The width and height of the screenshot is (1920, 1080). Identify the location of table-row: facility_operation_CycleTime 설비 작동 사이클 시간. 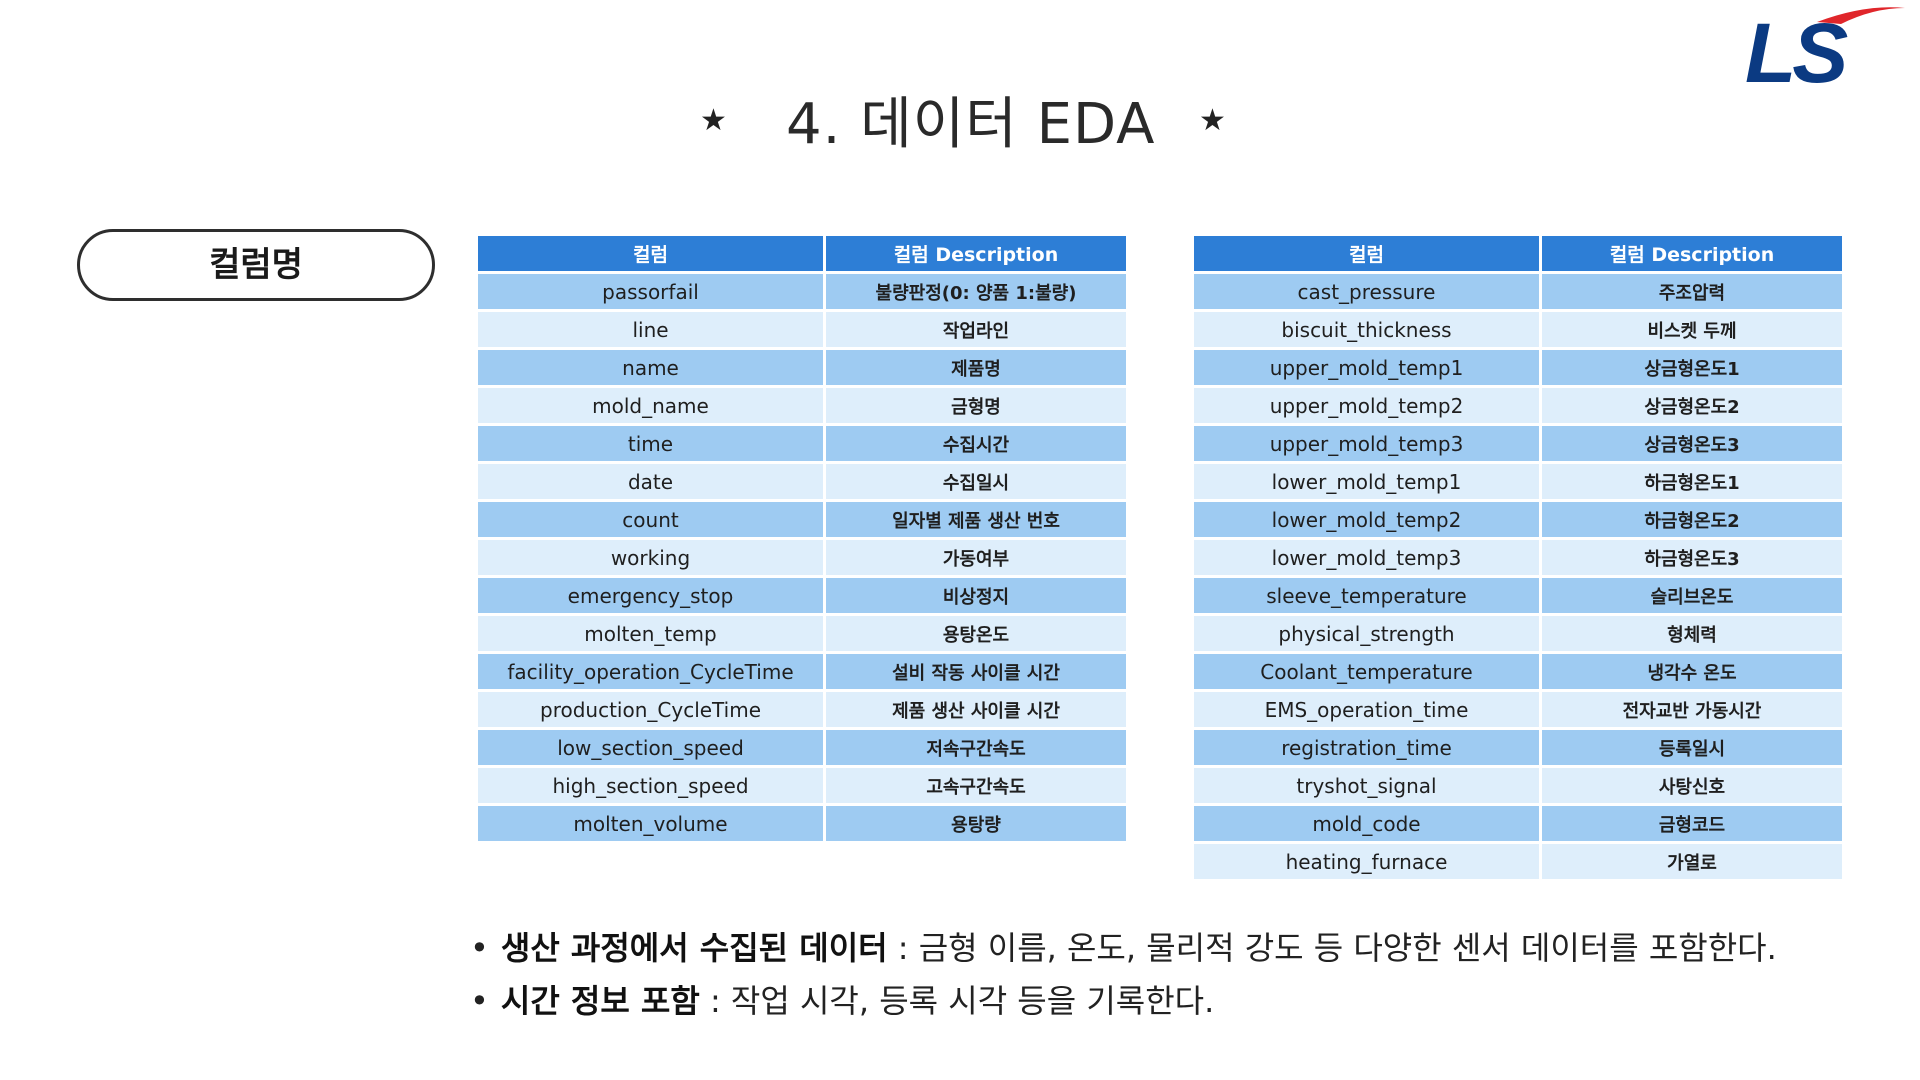
(802, 671).